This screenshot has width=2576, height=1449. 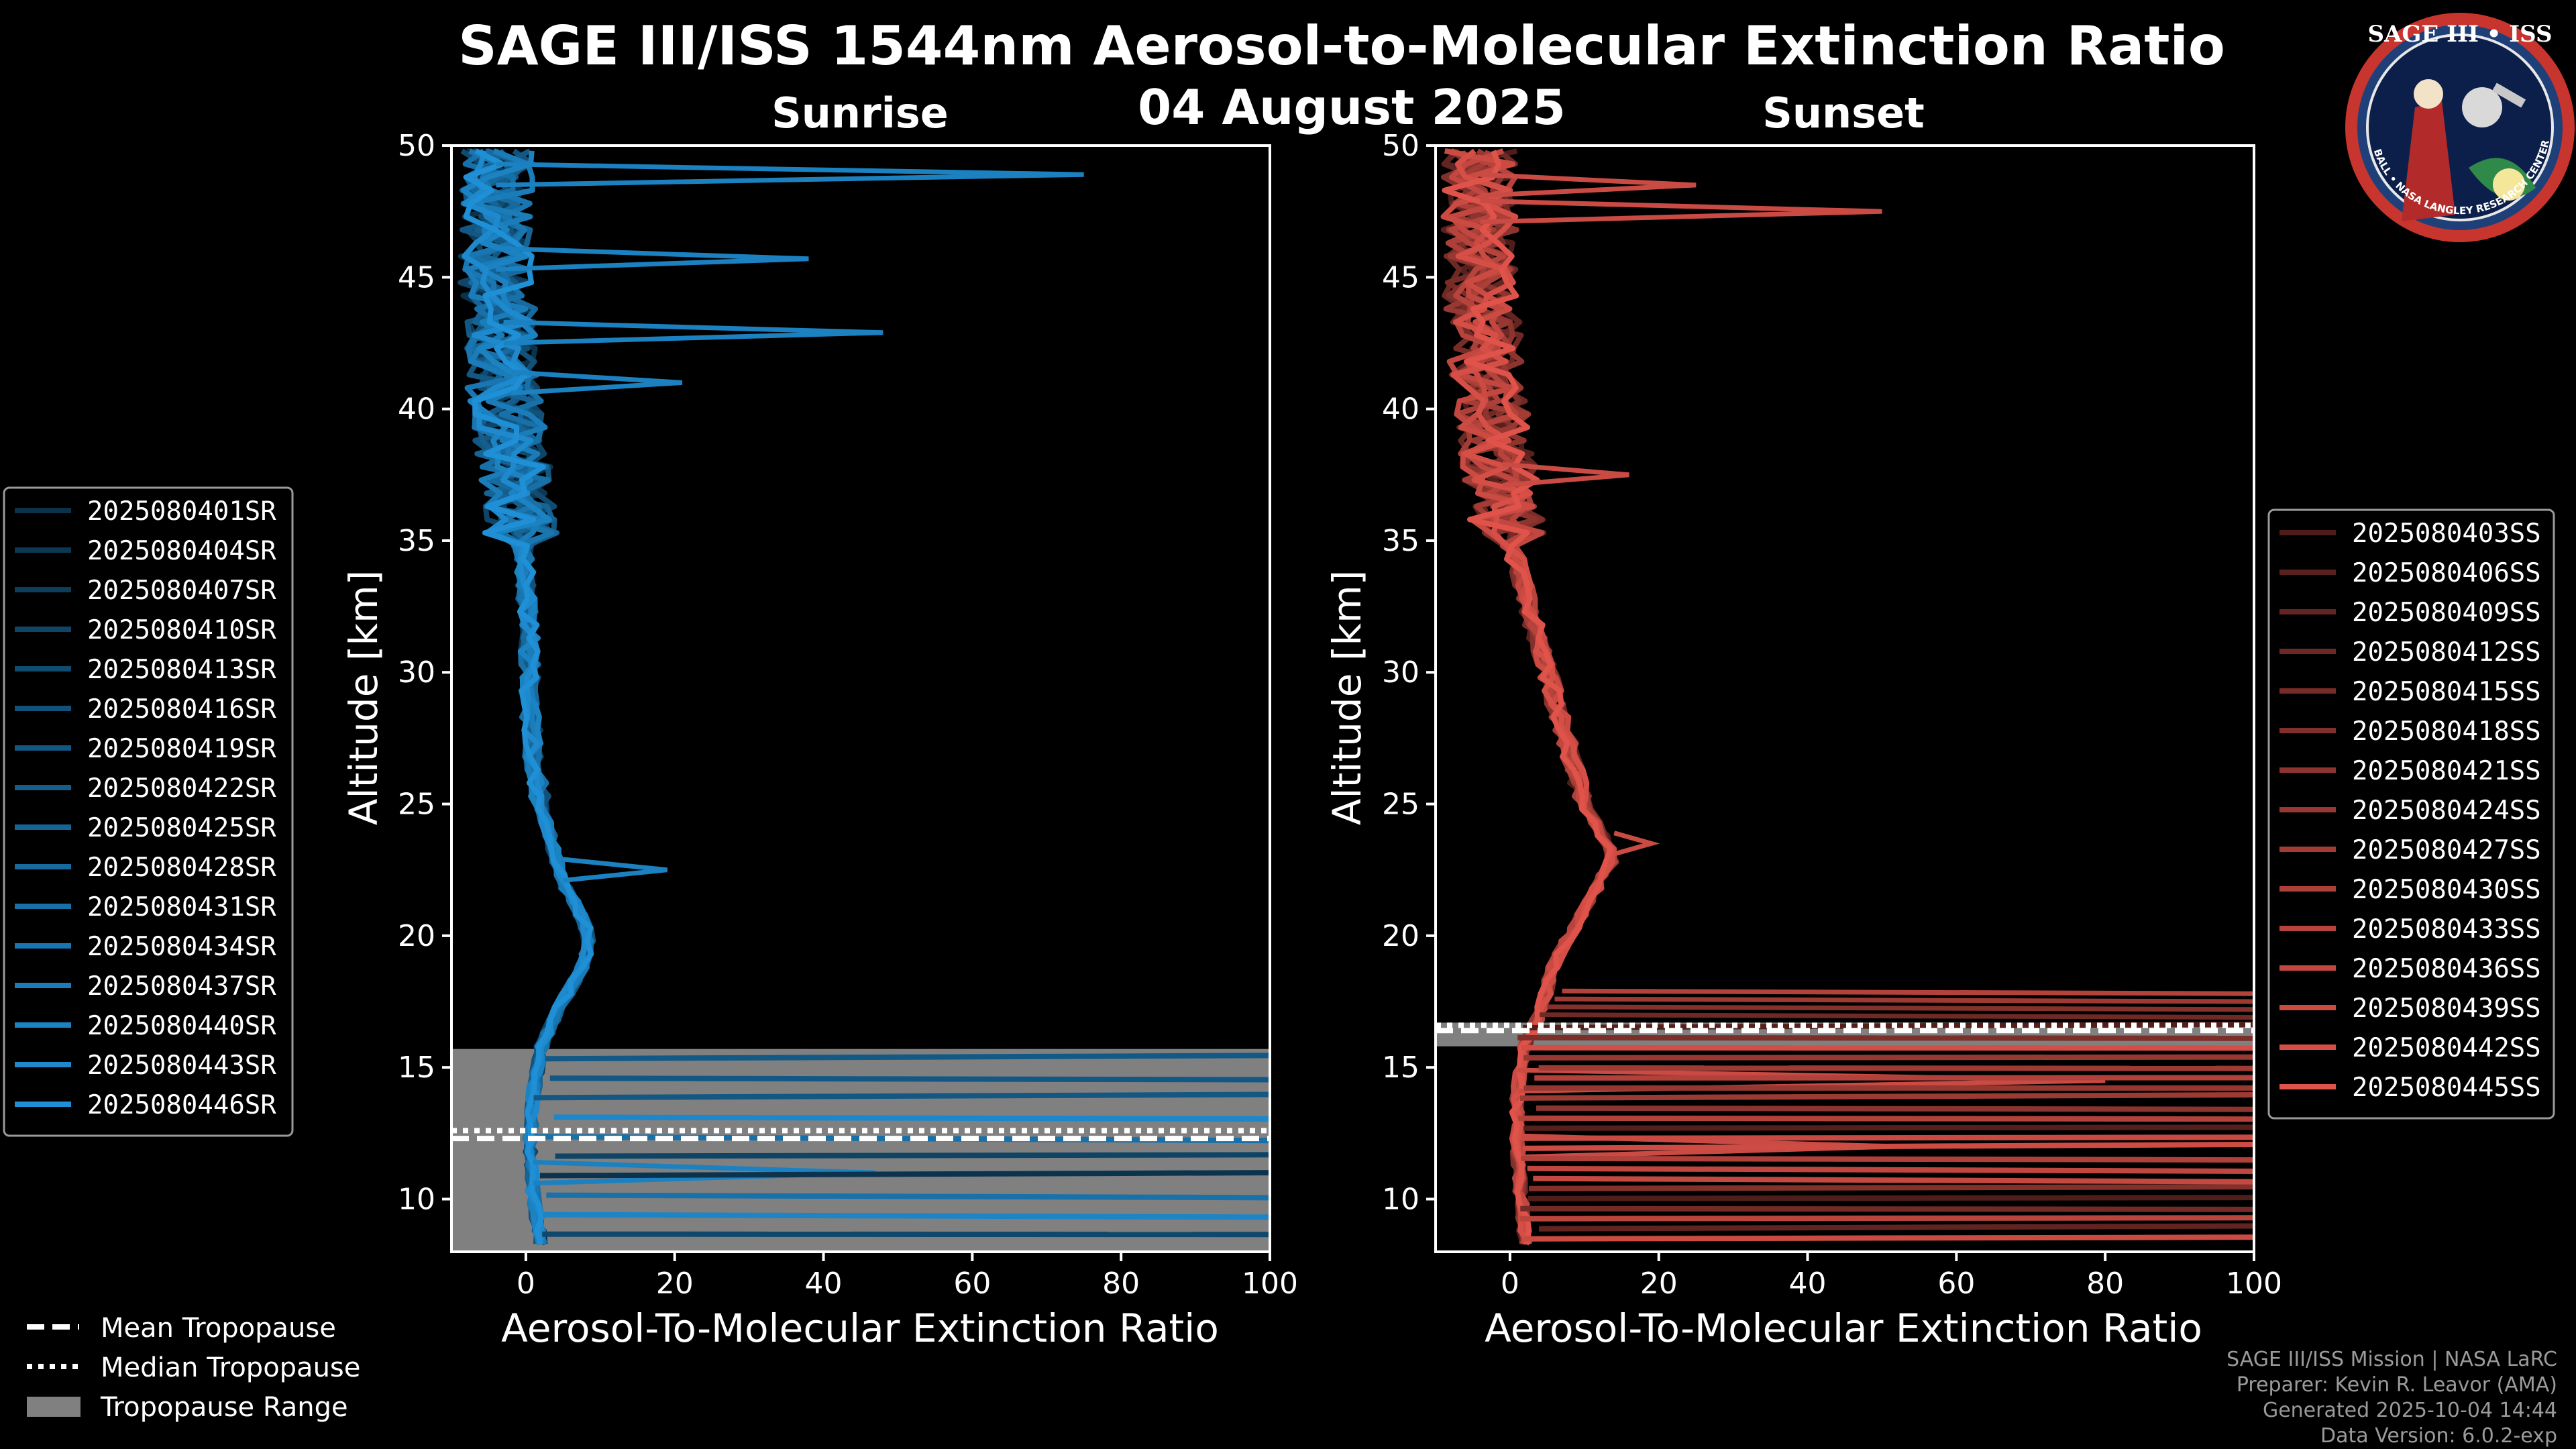 What do you see at coordinates (181, 828) in the screenshot?
I see `legend-label: 2025080425SR` at bounding box center [181, 828].